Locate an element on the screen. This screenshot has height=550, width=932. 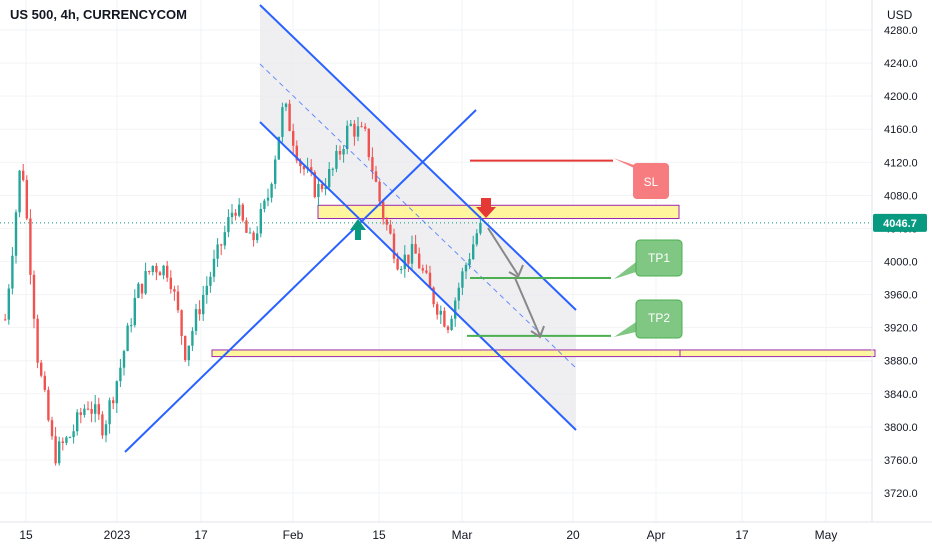
sell-arrow-icon is located at coordinates (486, 208).